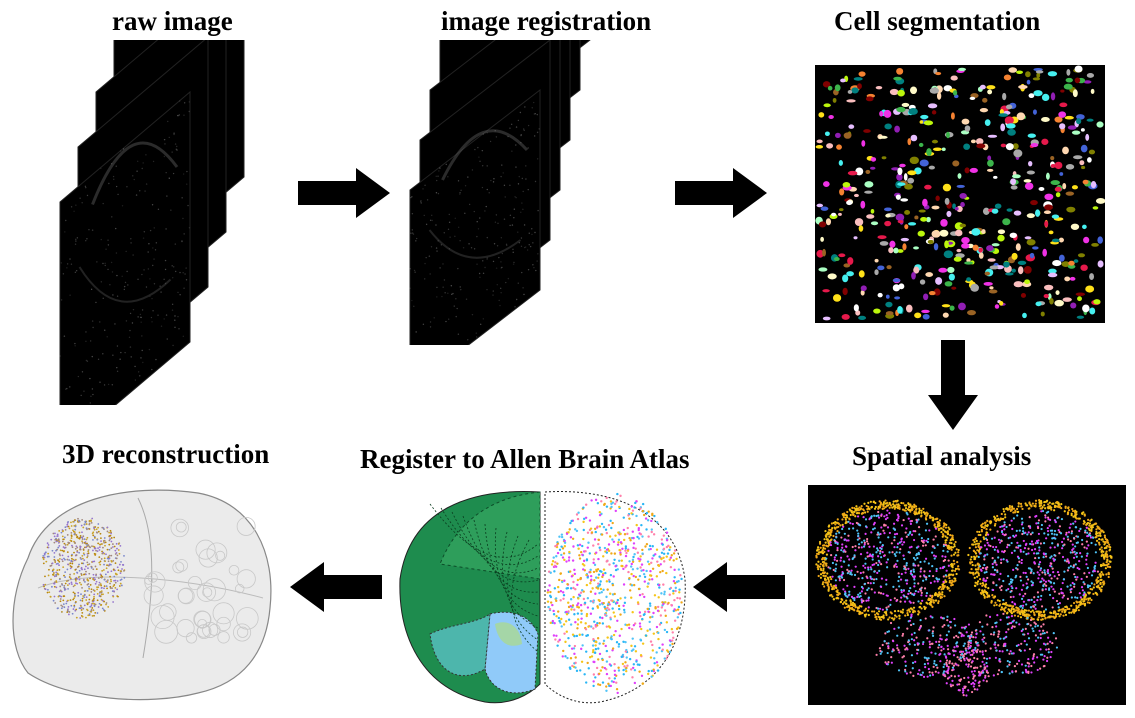 Image resolution: width=1135 pixels, height=718 pixels. I want to click on raw-image-title: raw image, so click(172, 21).